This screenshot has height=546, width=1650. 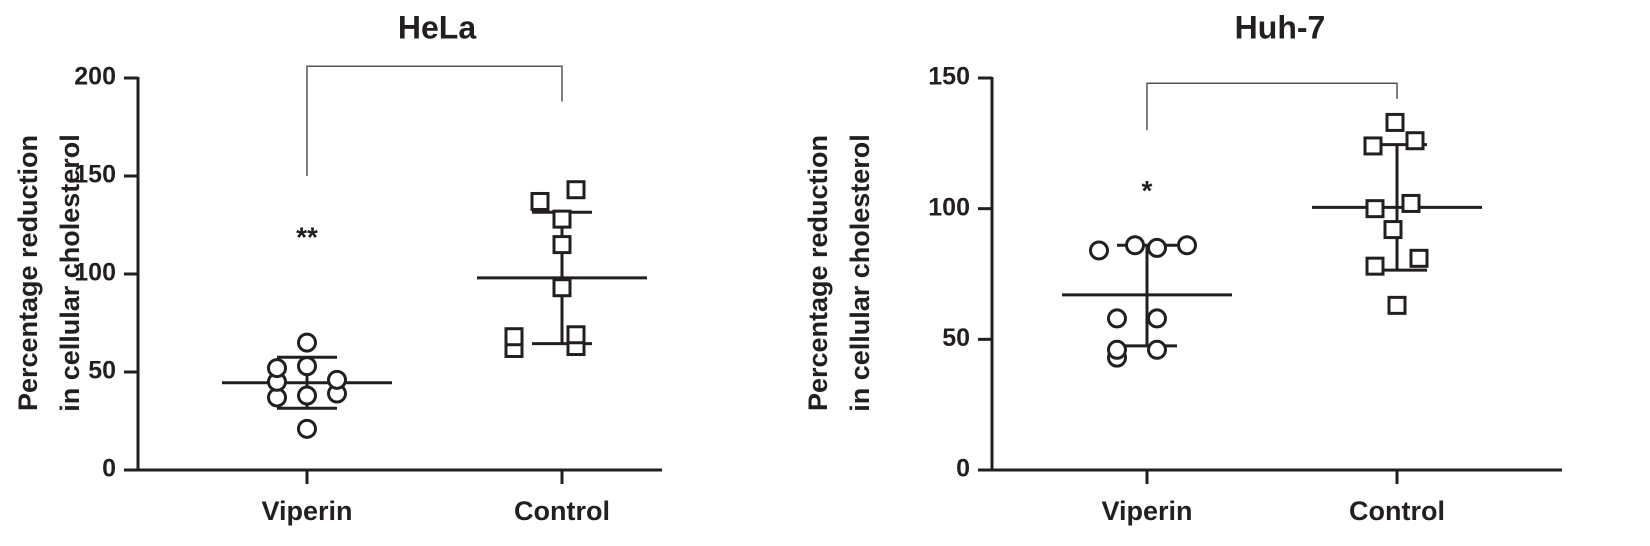 I want to click on significance-stars: **, so click(x=307, y=236).